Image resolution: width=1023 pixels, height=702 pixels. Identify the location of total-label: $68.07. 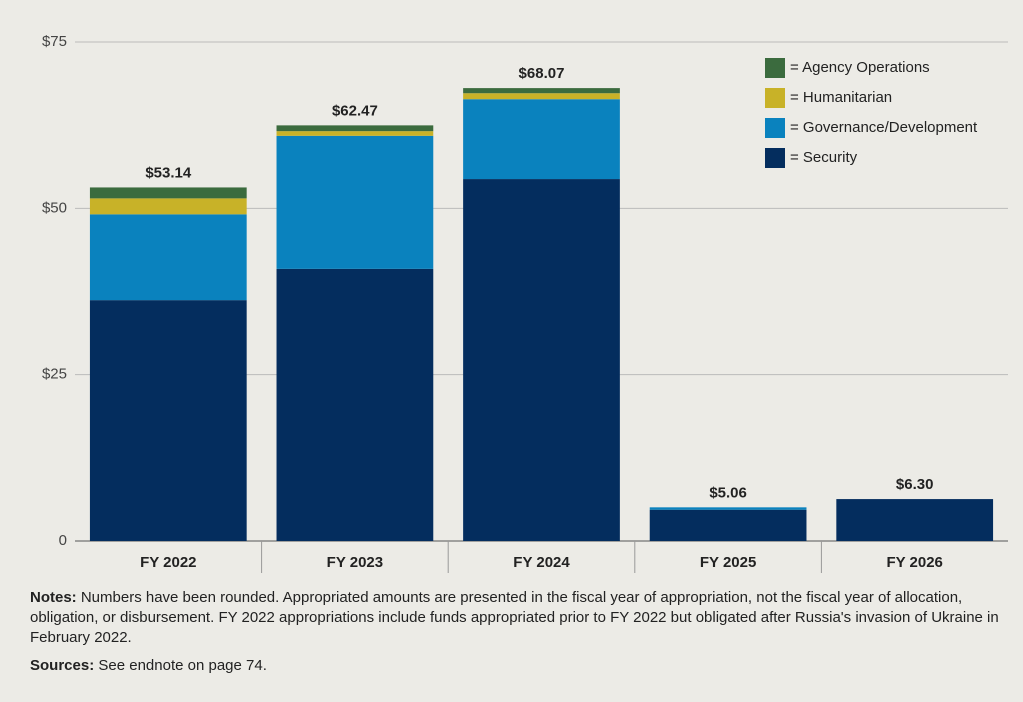
(542, 73).